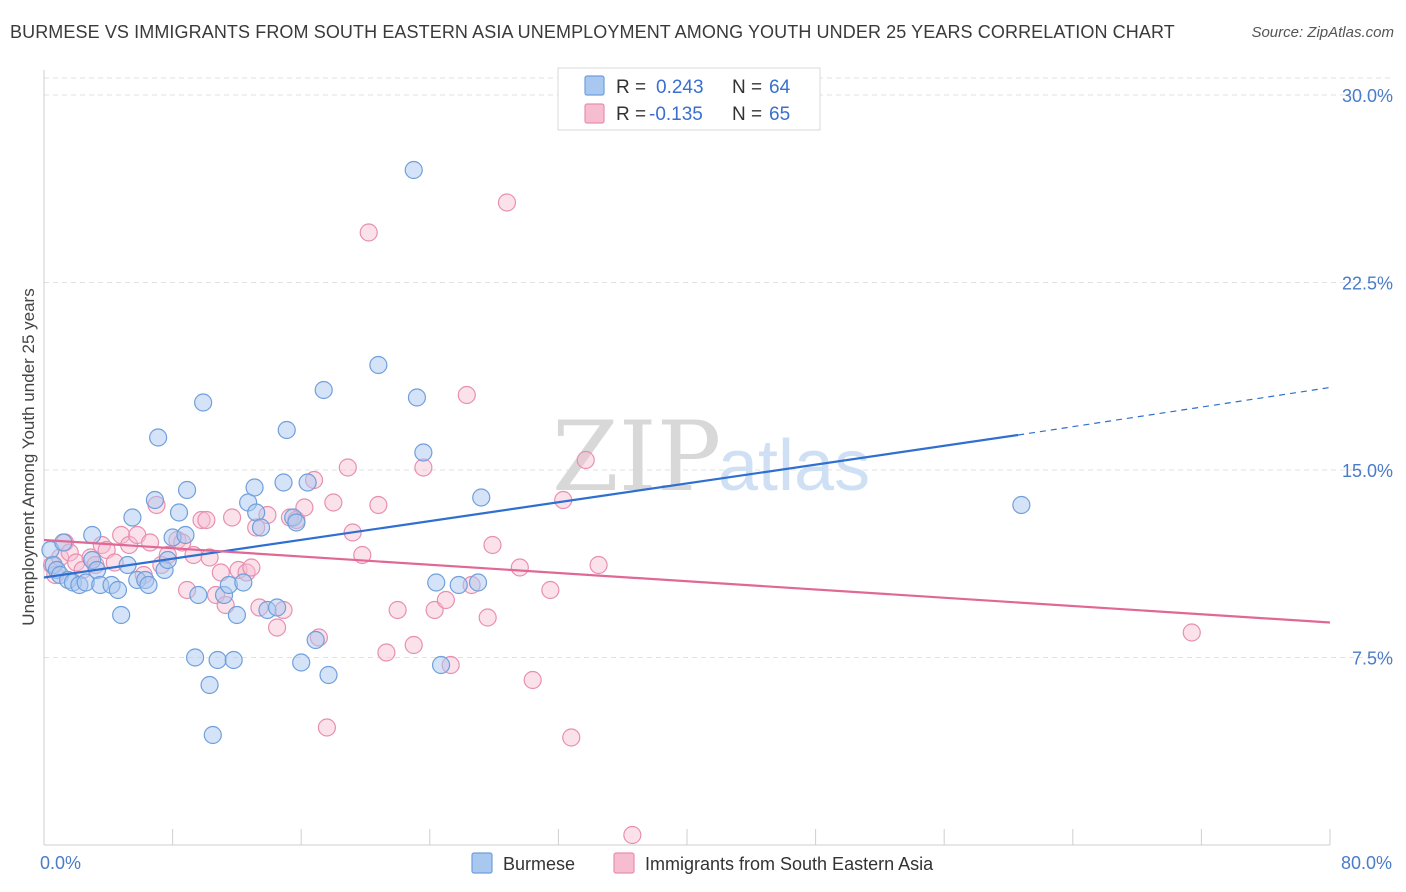 This screenshot has height=892, width=1406. Describe the element at coordinates (1372, 659) in the screenshot. I see `y-tick-label: 7.5%` at that location.